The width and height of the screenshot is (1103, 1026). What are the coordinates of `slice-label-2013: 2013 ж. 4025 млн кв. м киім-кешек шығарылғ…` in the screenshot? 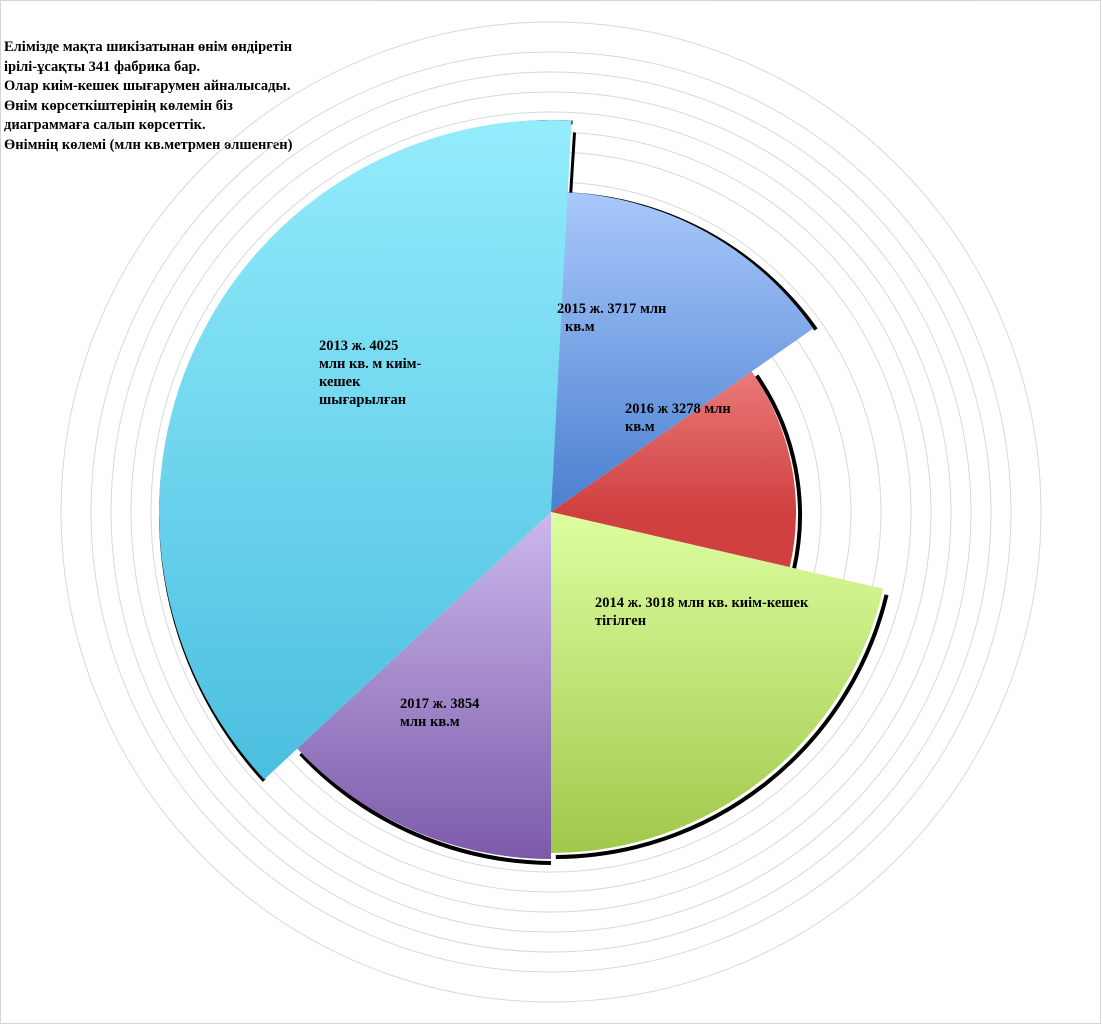 It's located at (370, 373).